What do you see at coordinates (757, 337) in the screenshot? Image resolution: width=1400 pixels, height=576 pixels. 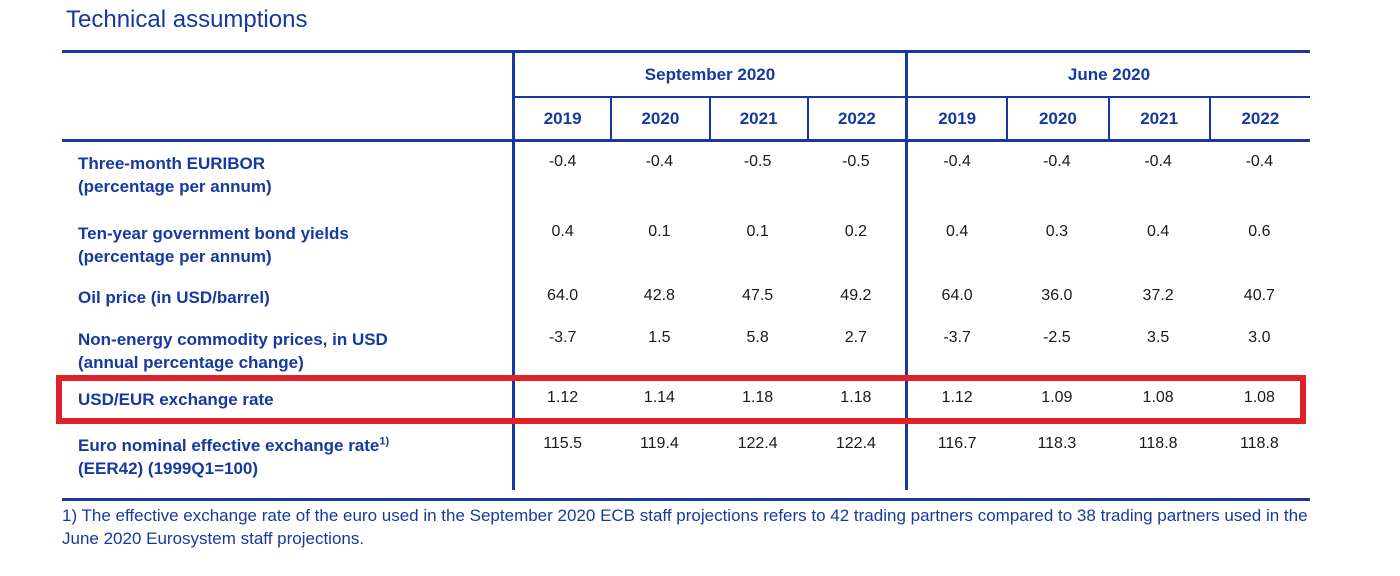 I see `value-cell: 5.8` at bounding box center [757, 337].